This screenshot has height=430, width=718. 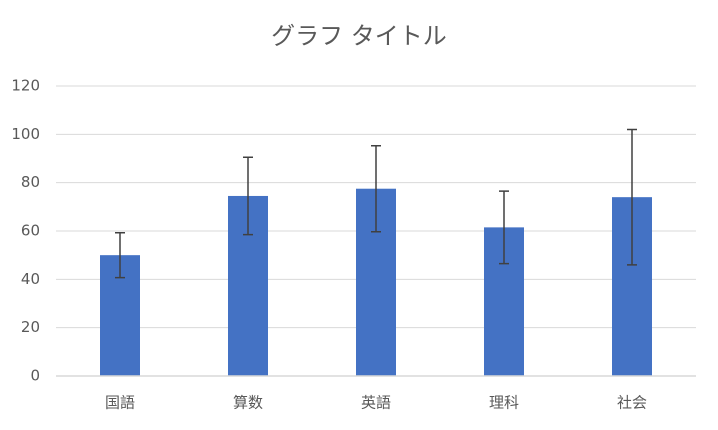 I want to click on y-tick-label: 80, so click(x=30, y=182).